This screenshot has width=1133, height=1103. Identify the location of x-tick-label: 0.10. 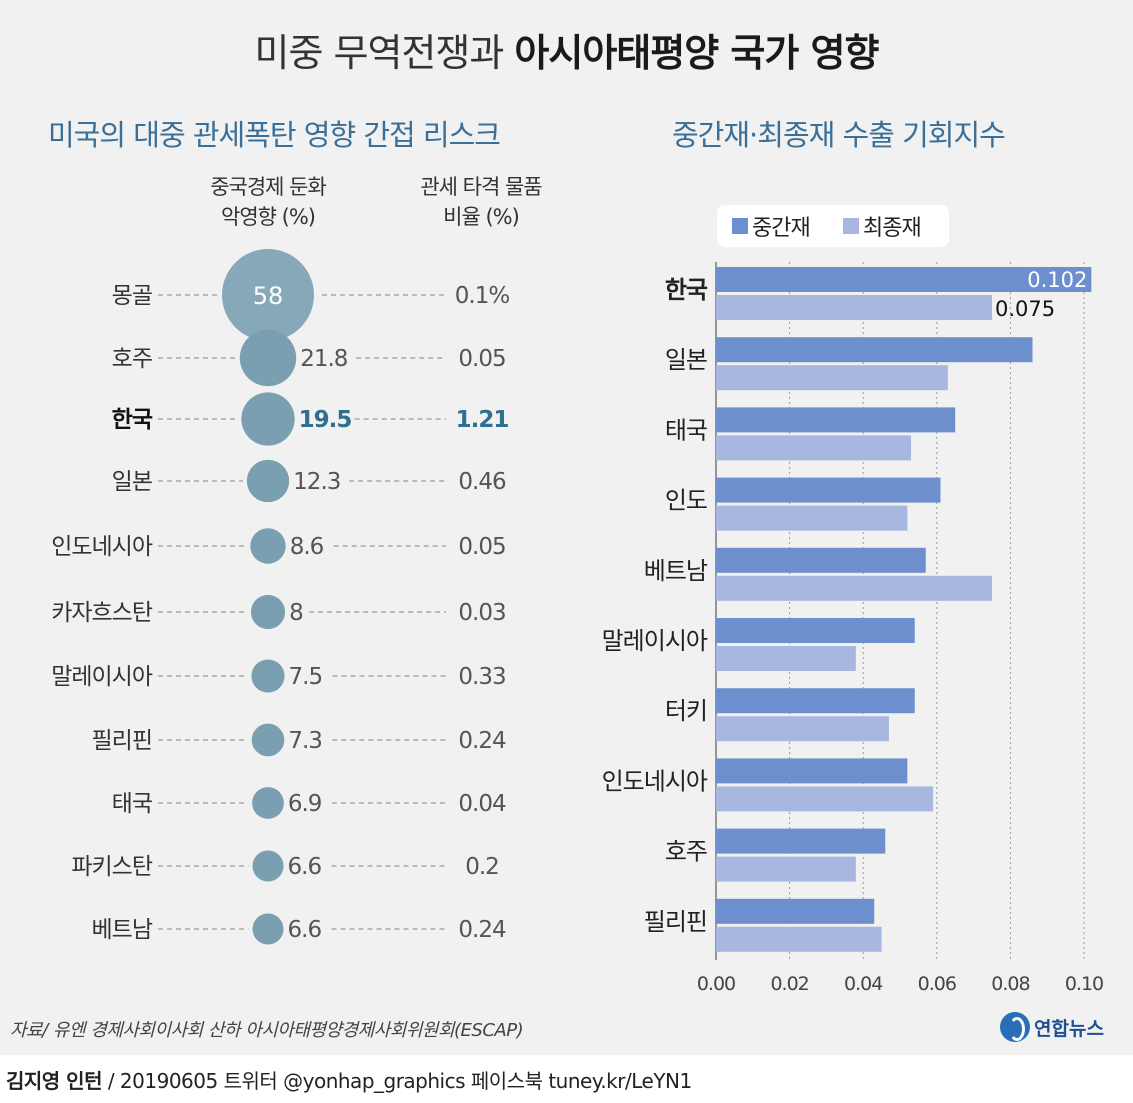
(1084, 984).